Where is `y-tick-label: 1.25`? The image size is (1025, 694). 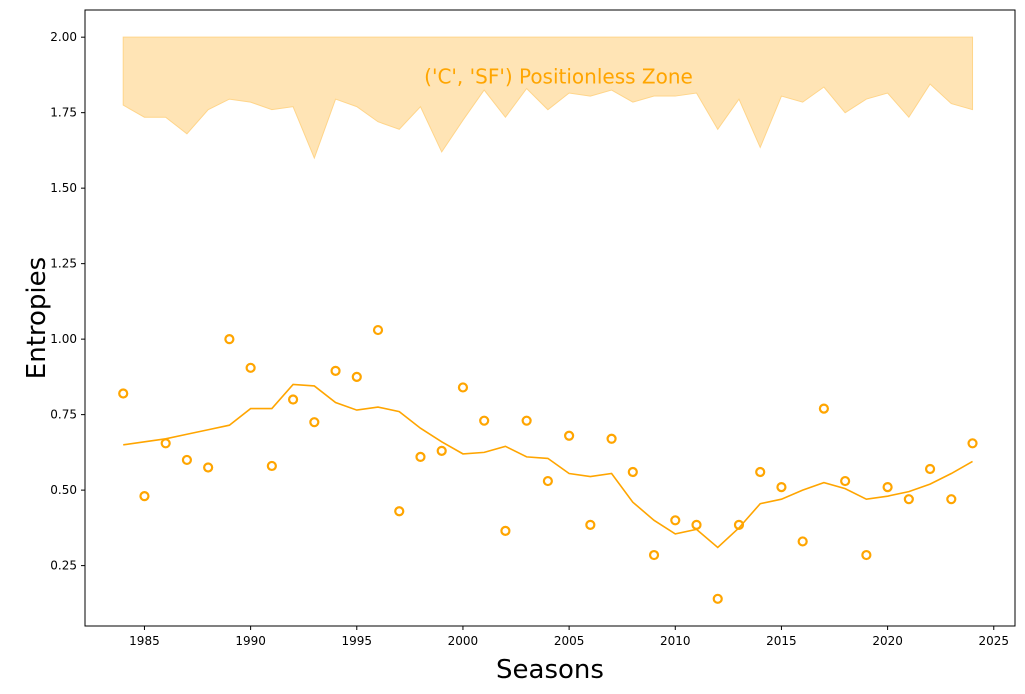
y-tick-label: 1.25 is located at coordinates (63, 264).